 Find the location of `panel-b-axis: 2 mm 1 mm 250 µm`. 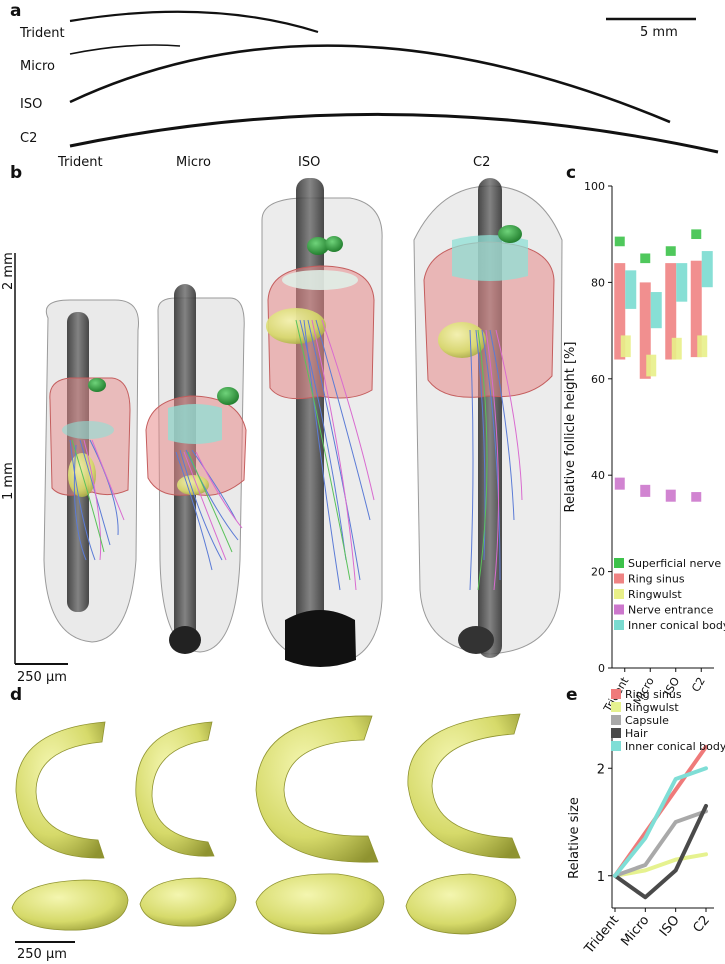

panel-b-axis: 2 mm 1 mm 250 µm is located at coordinates (34, 468).